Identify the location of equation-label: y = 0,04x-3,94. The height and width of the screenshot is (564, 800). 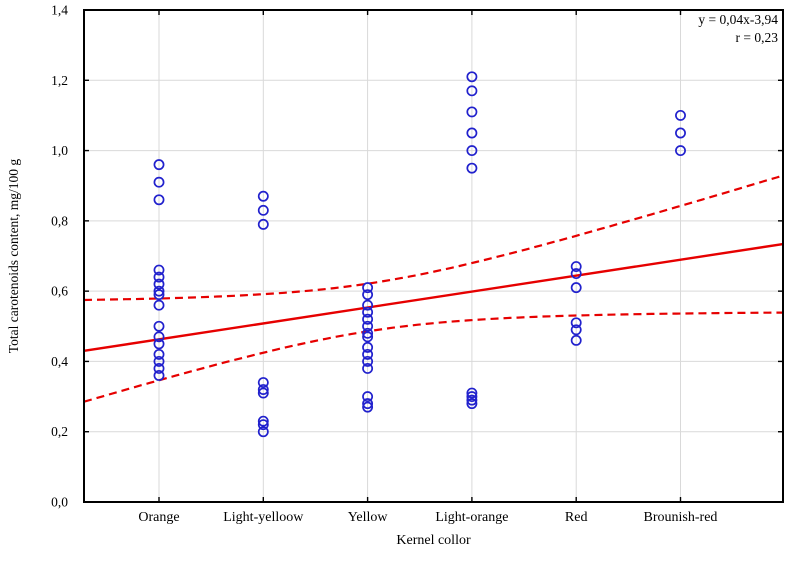
(738, 19).